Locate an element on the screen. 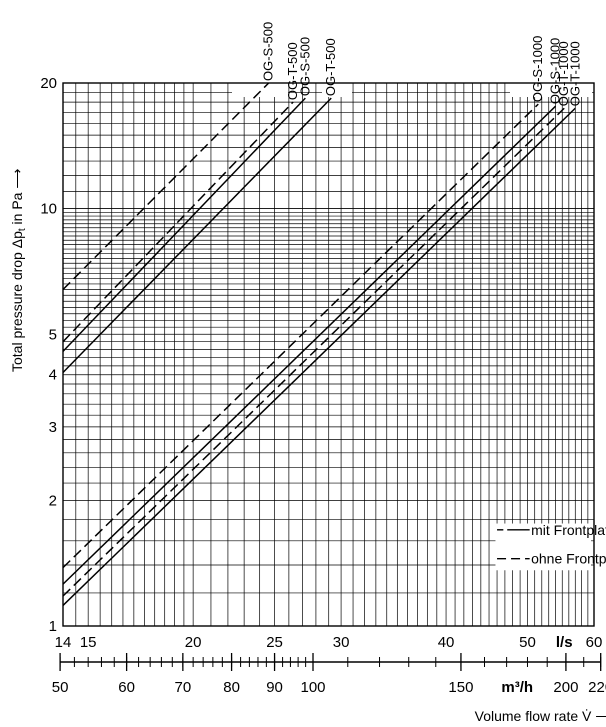 The height and width of the screenshot is (727, 606). x-tick-label: 20 is located at coordinates (193, 642).